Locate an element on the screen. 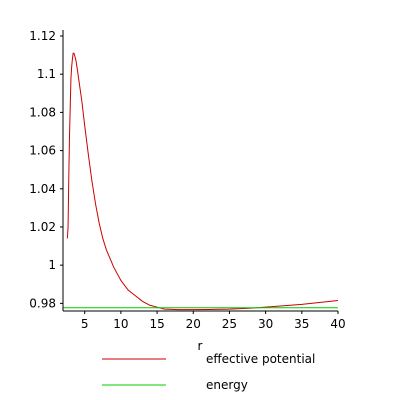 The height and width of the screenshot is (400, 400). y-tick-label: 1.06 is located at coordinates (42, 151).